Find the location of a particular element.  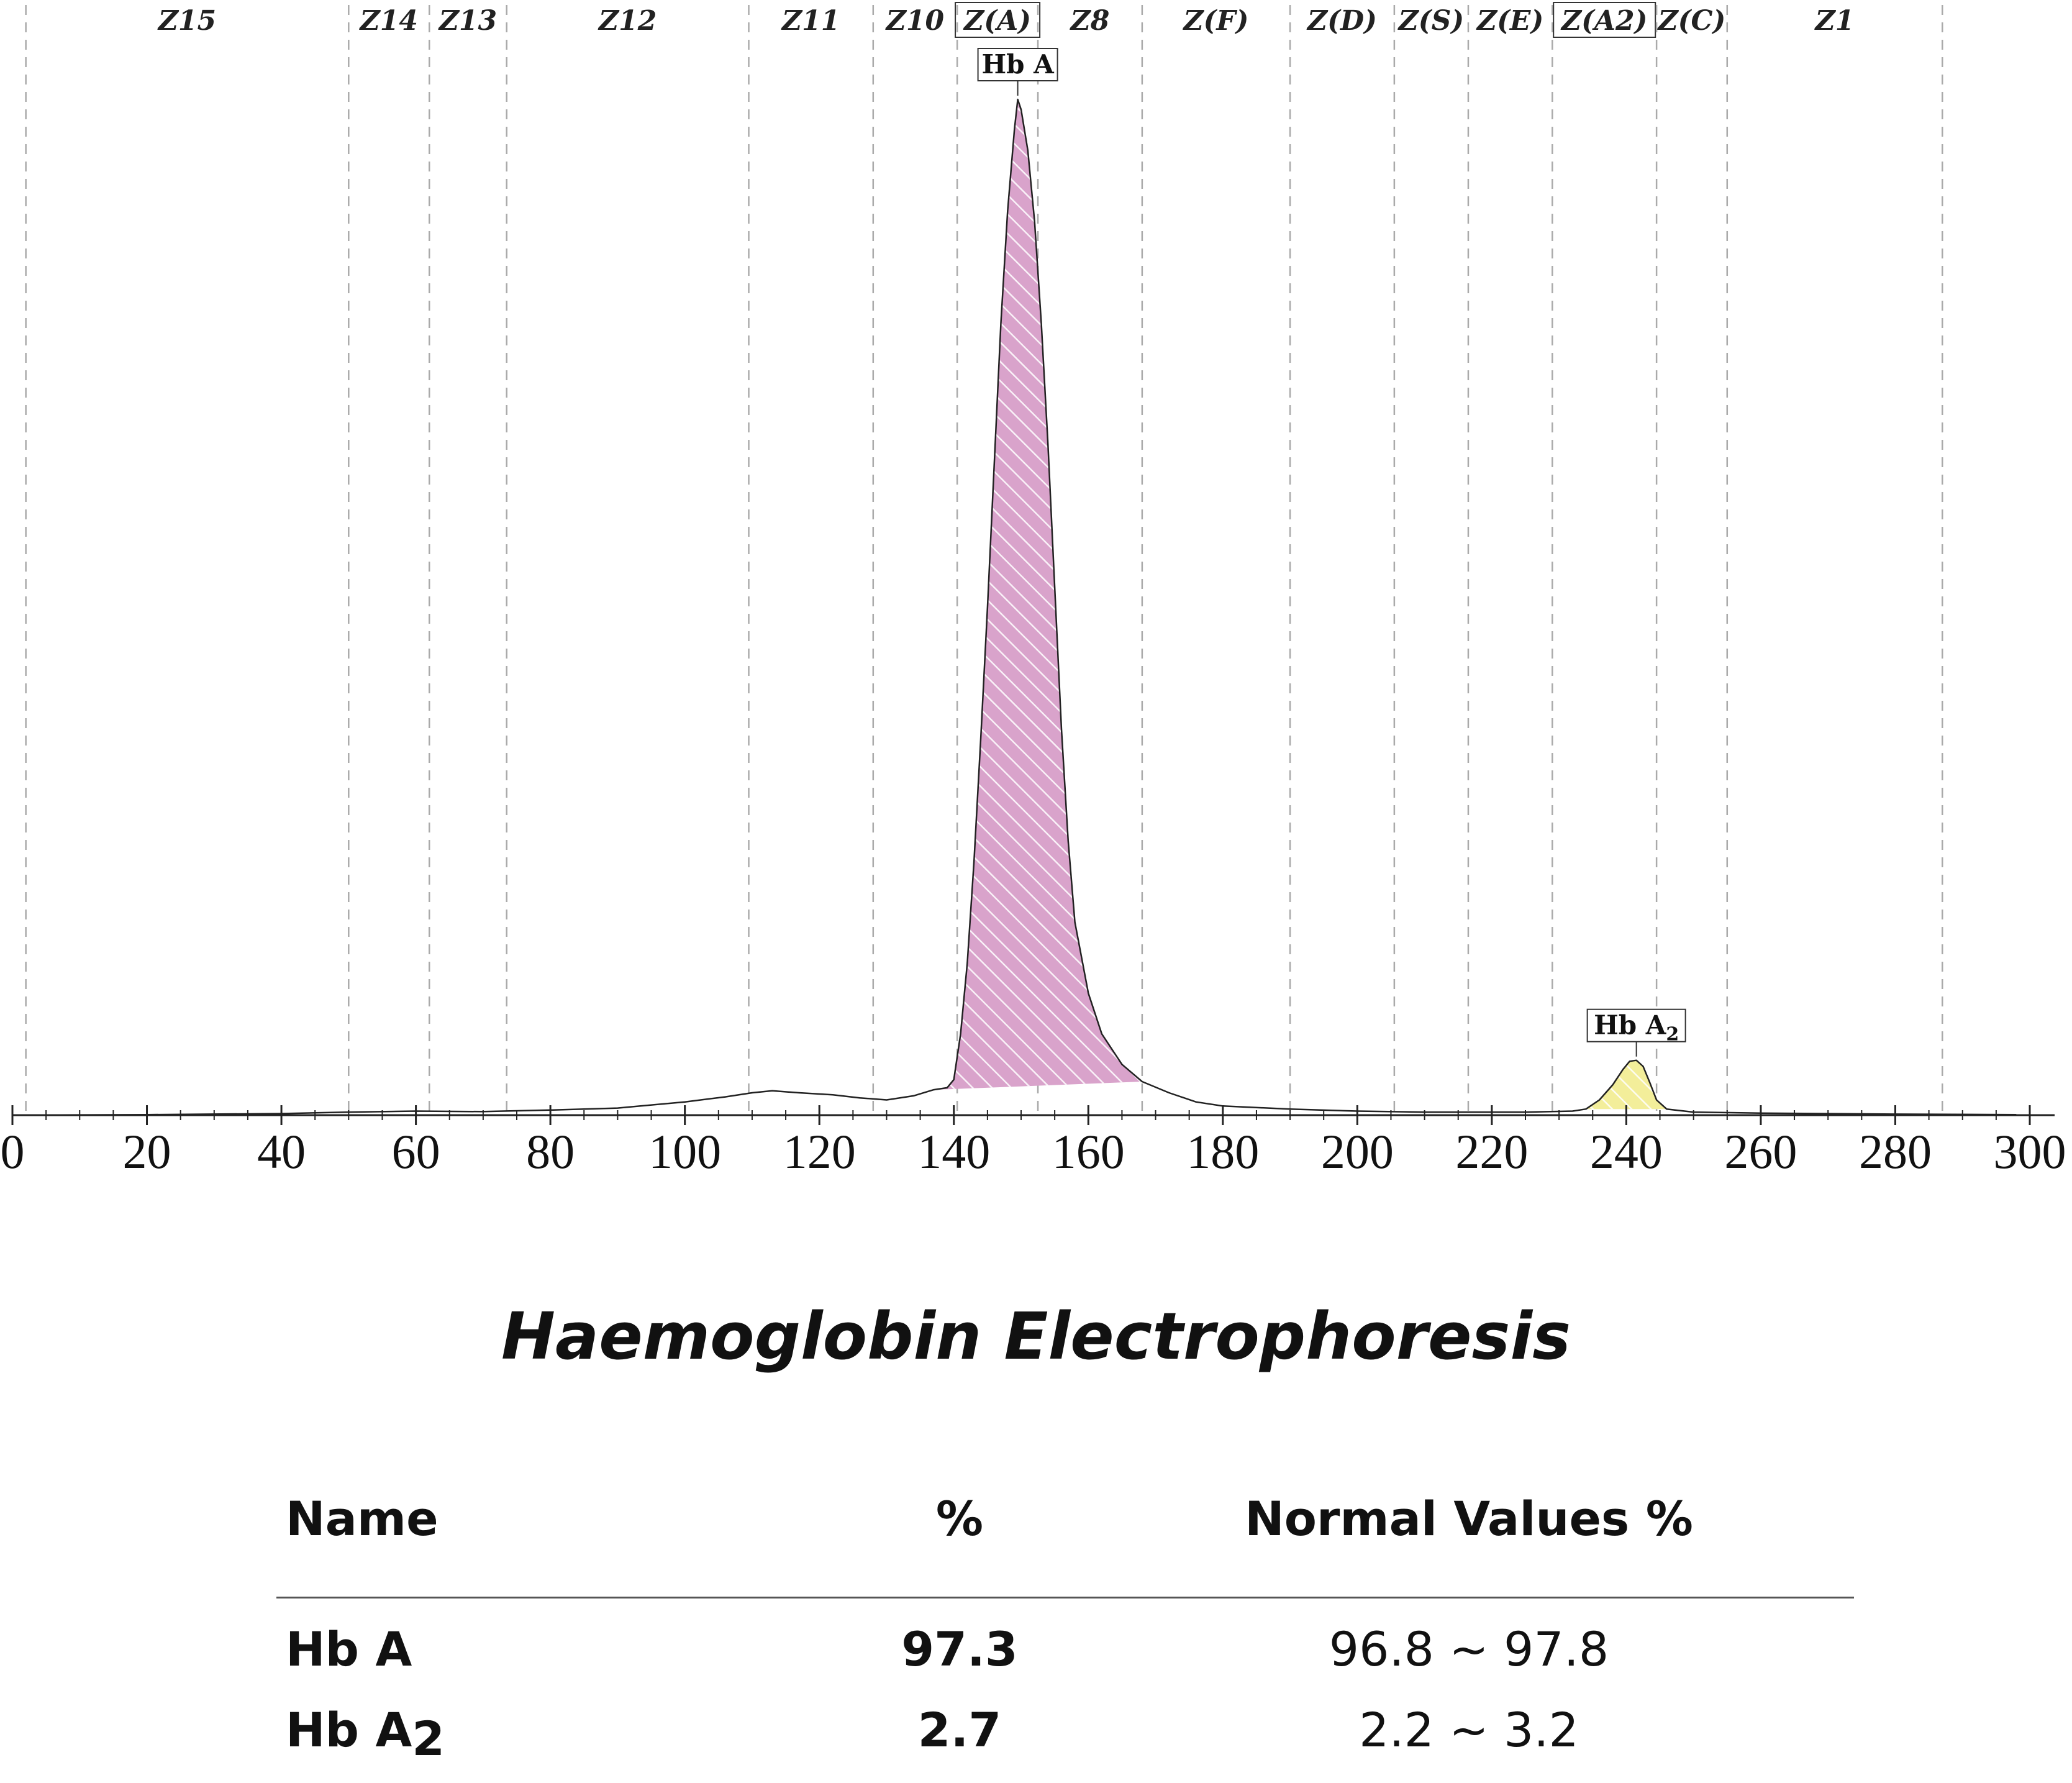

peak-label: Hb A is located at coordinates (1018, 64).